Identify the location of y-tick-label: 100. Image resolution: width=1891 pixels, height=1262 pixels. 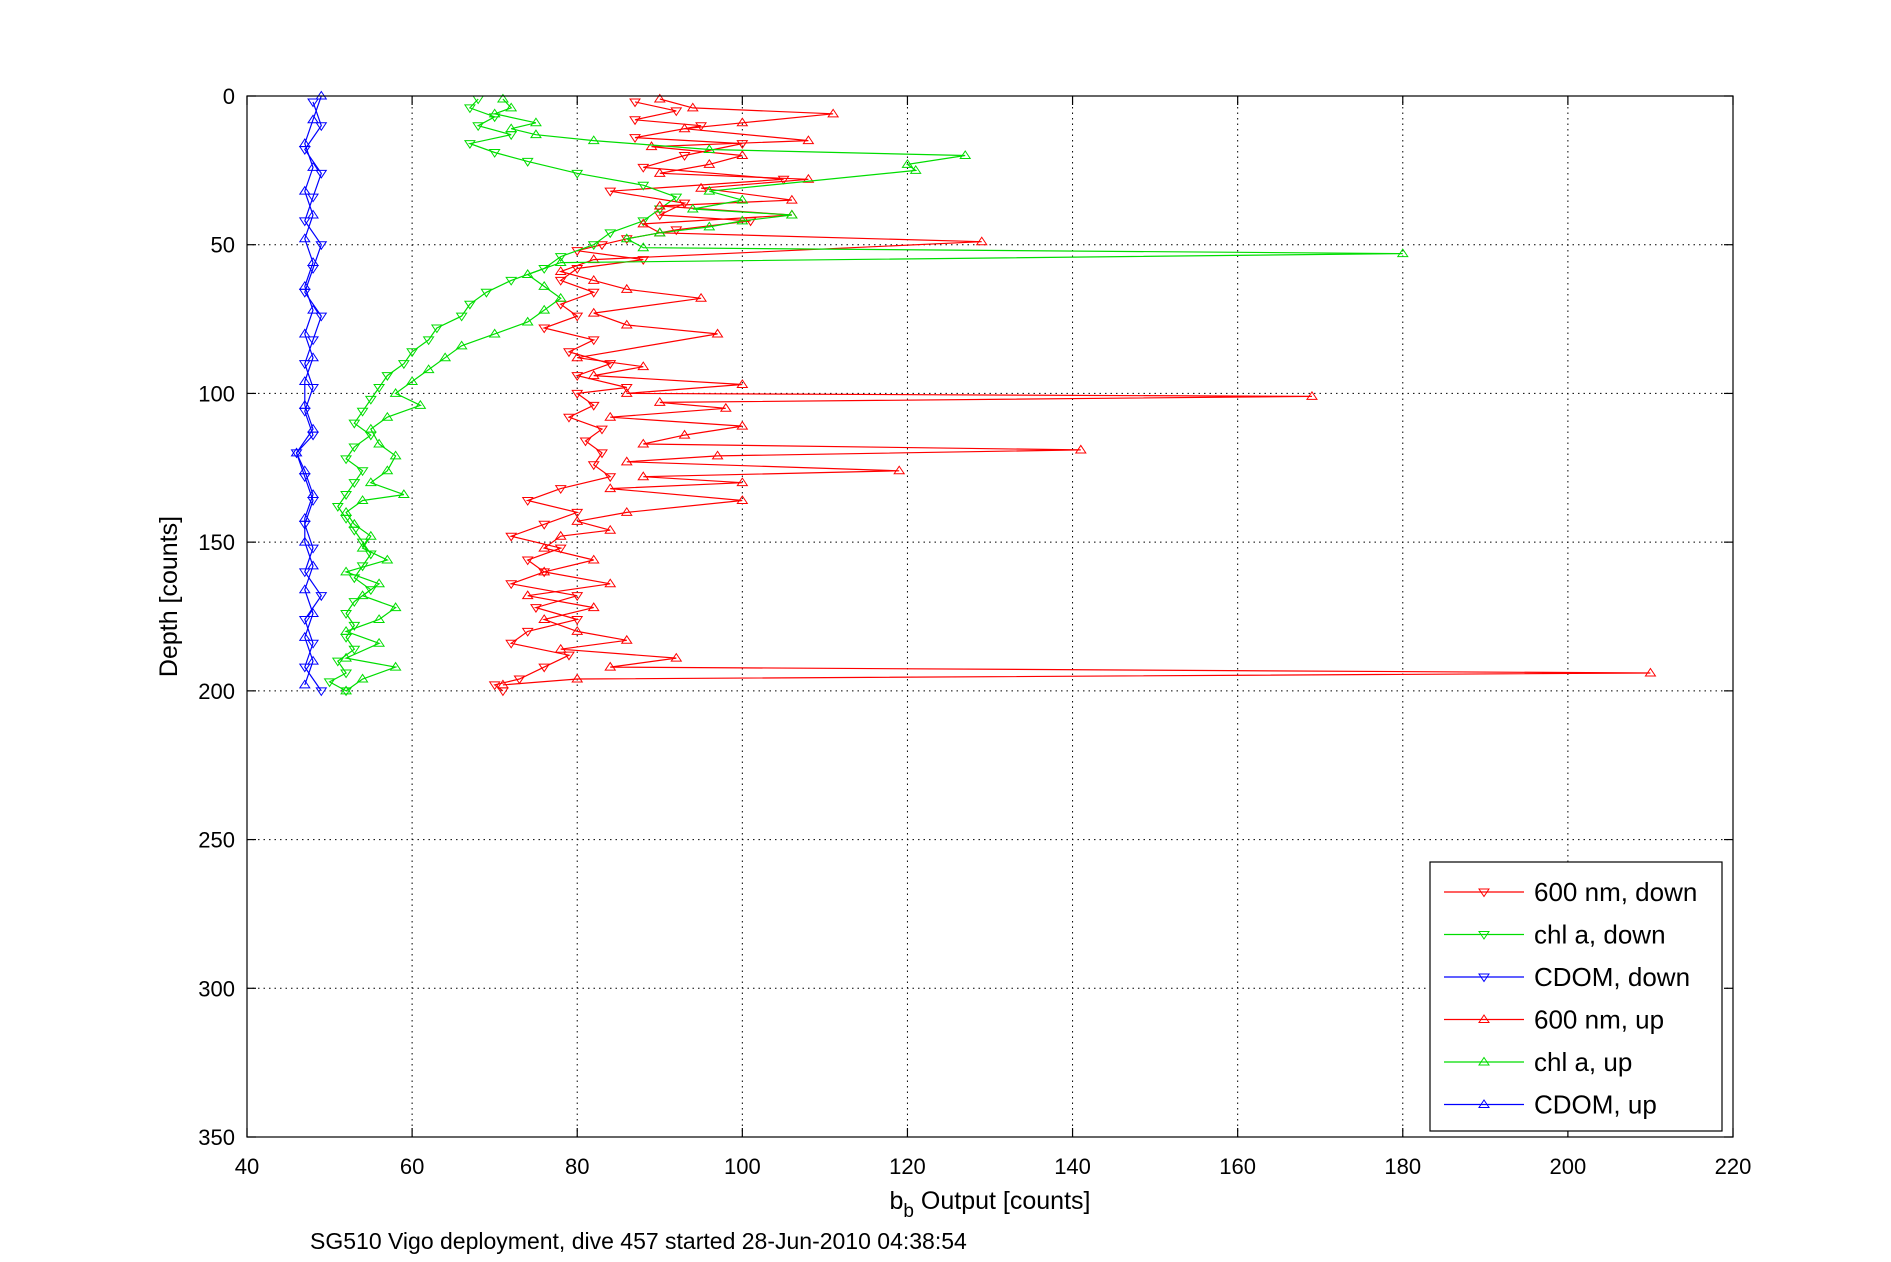
(216, 393).